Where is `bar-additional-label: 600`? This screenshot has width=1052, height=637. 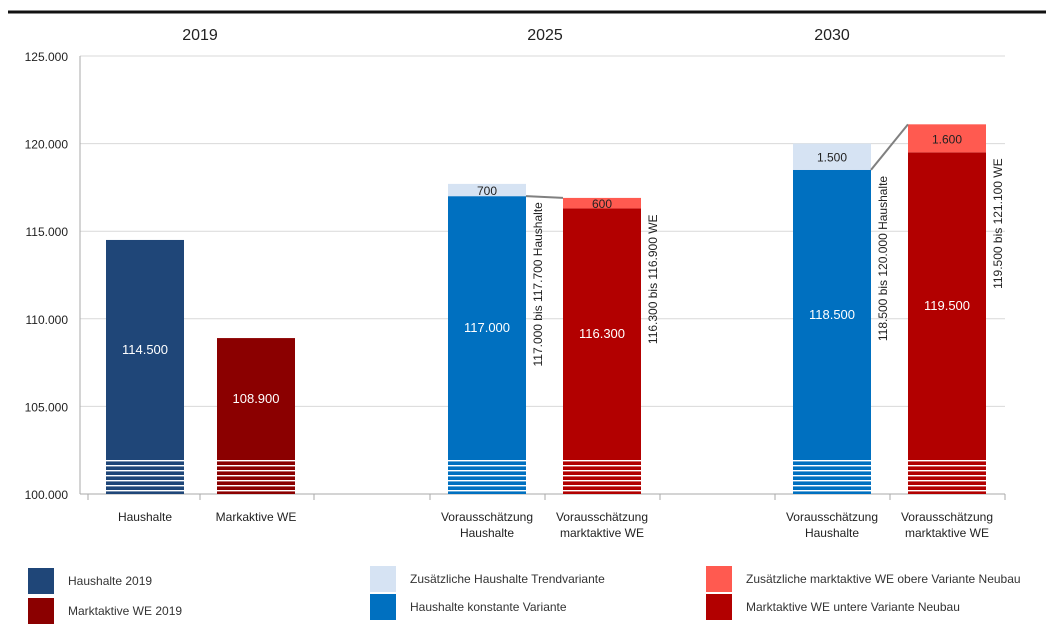
bar-additional-label: 600 is located at coordinates (602, 204).